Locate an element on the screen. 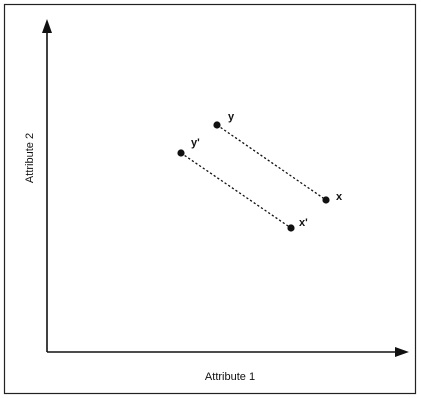  segment-y-x is located at coordinates (271, 162).